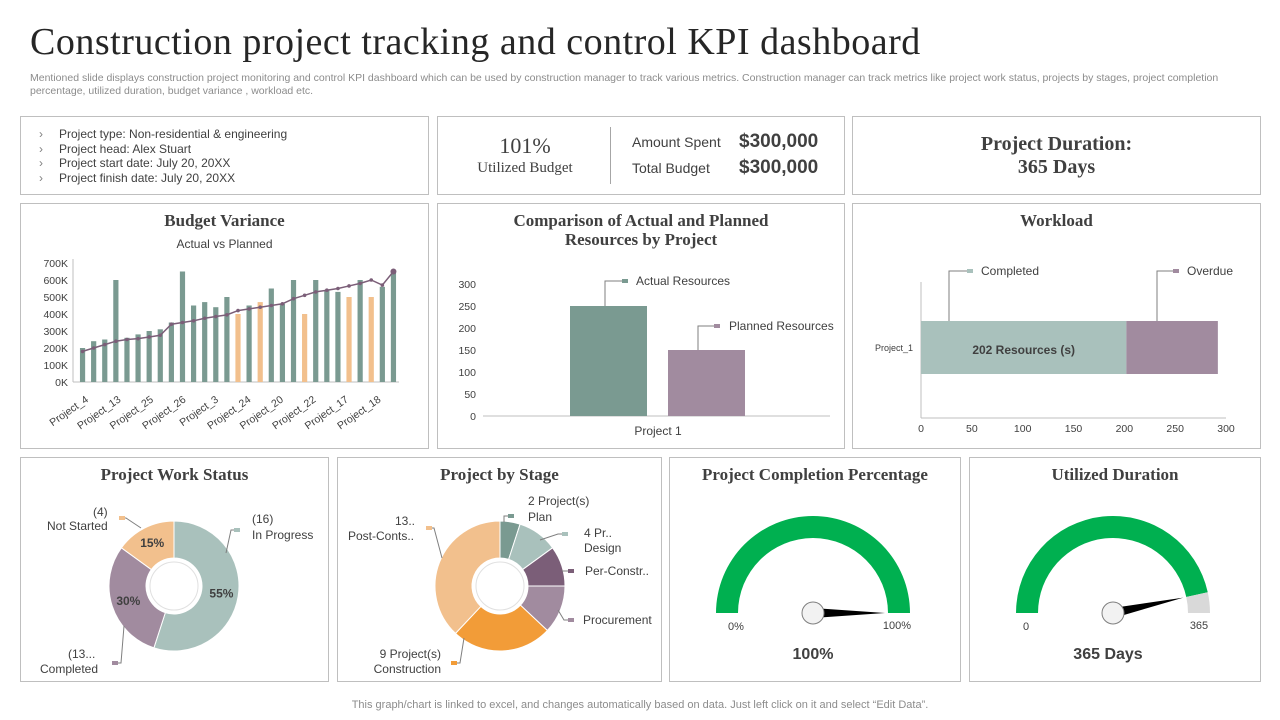  I want to click on gauge-min-label: 0, so click(1026, 627).